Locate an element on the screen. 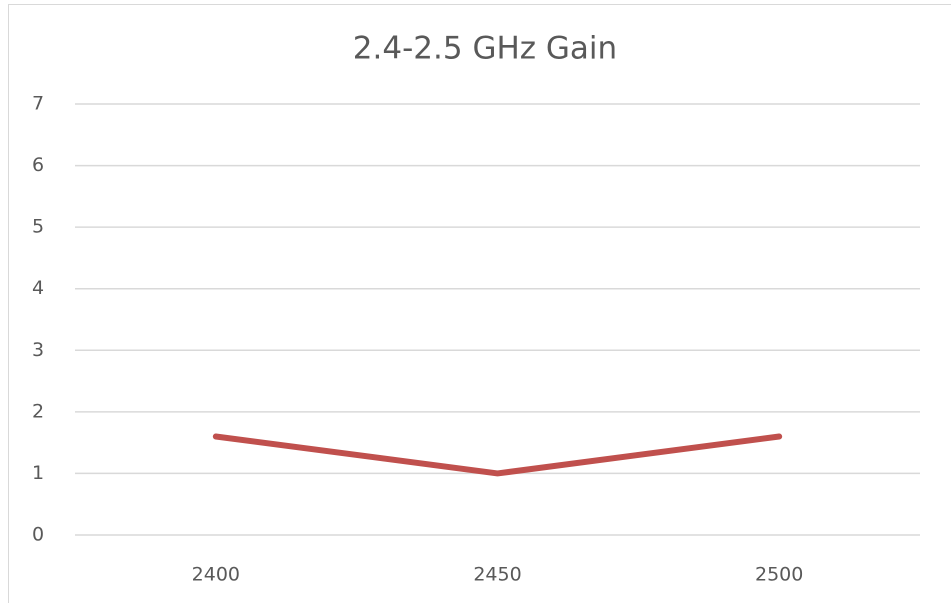 Image resolution: width=951 pixels, height=603 pixels. y-tick-label: 5 is located at coordinates (38, 227).